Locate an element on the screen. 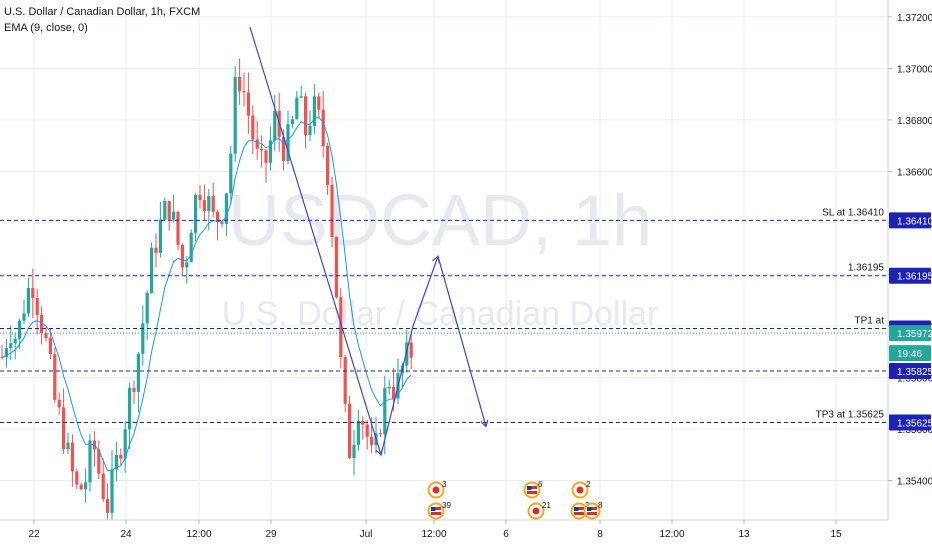 This screenshot has height=550, width=932. event-count: 8 is located at coordinates (600, 505).